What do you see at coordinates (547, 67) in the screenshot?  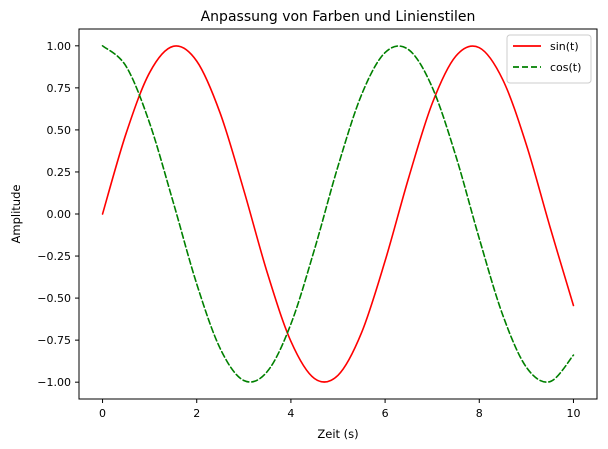 I see `legend-entry-cos: cos(t)` at bounding box center [547, 67].